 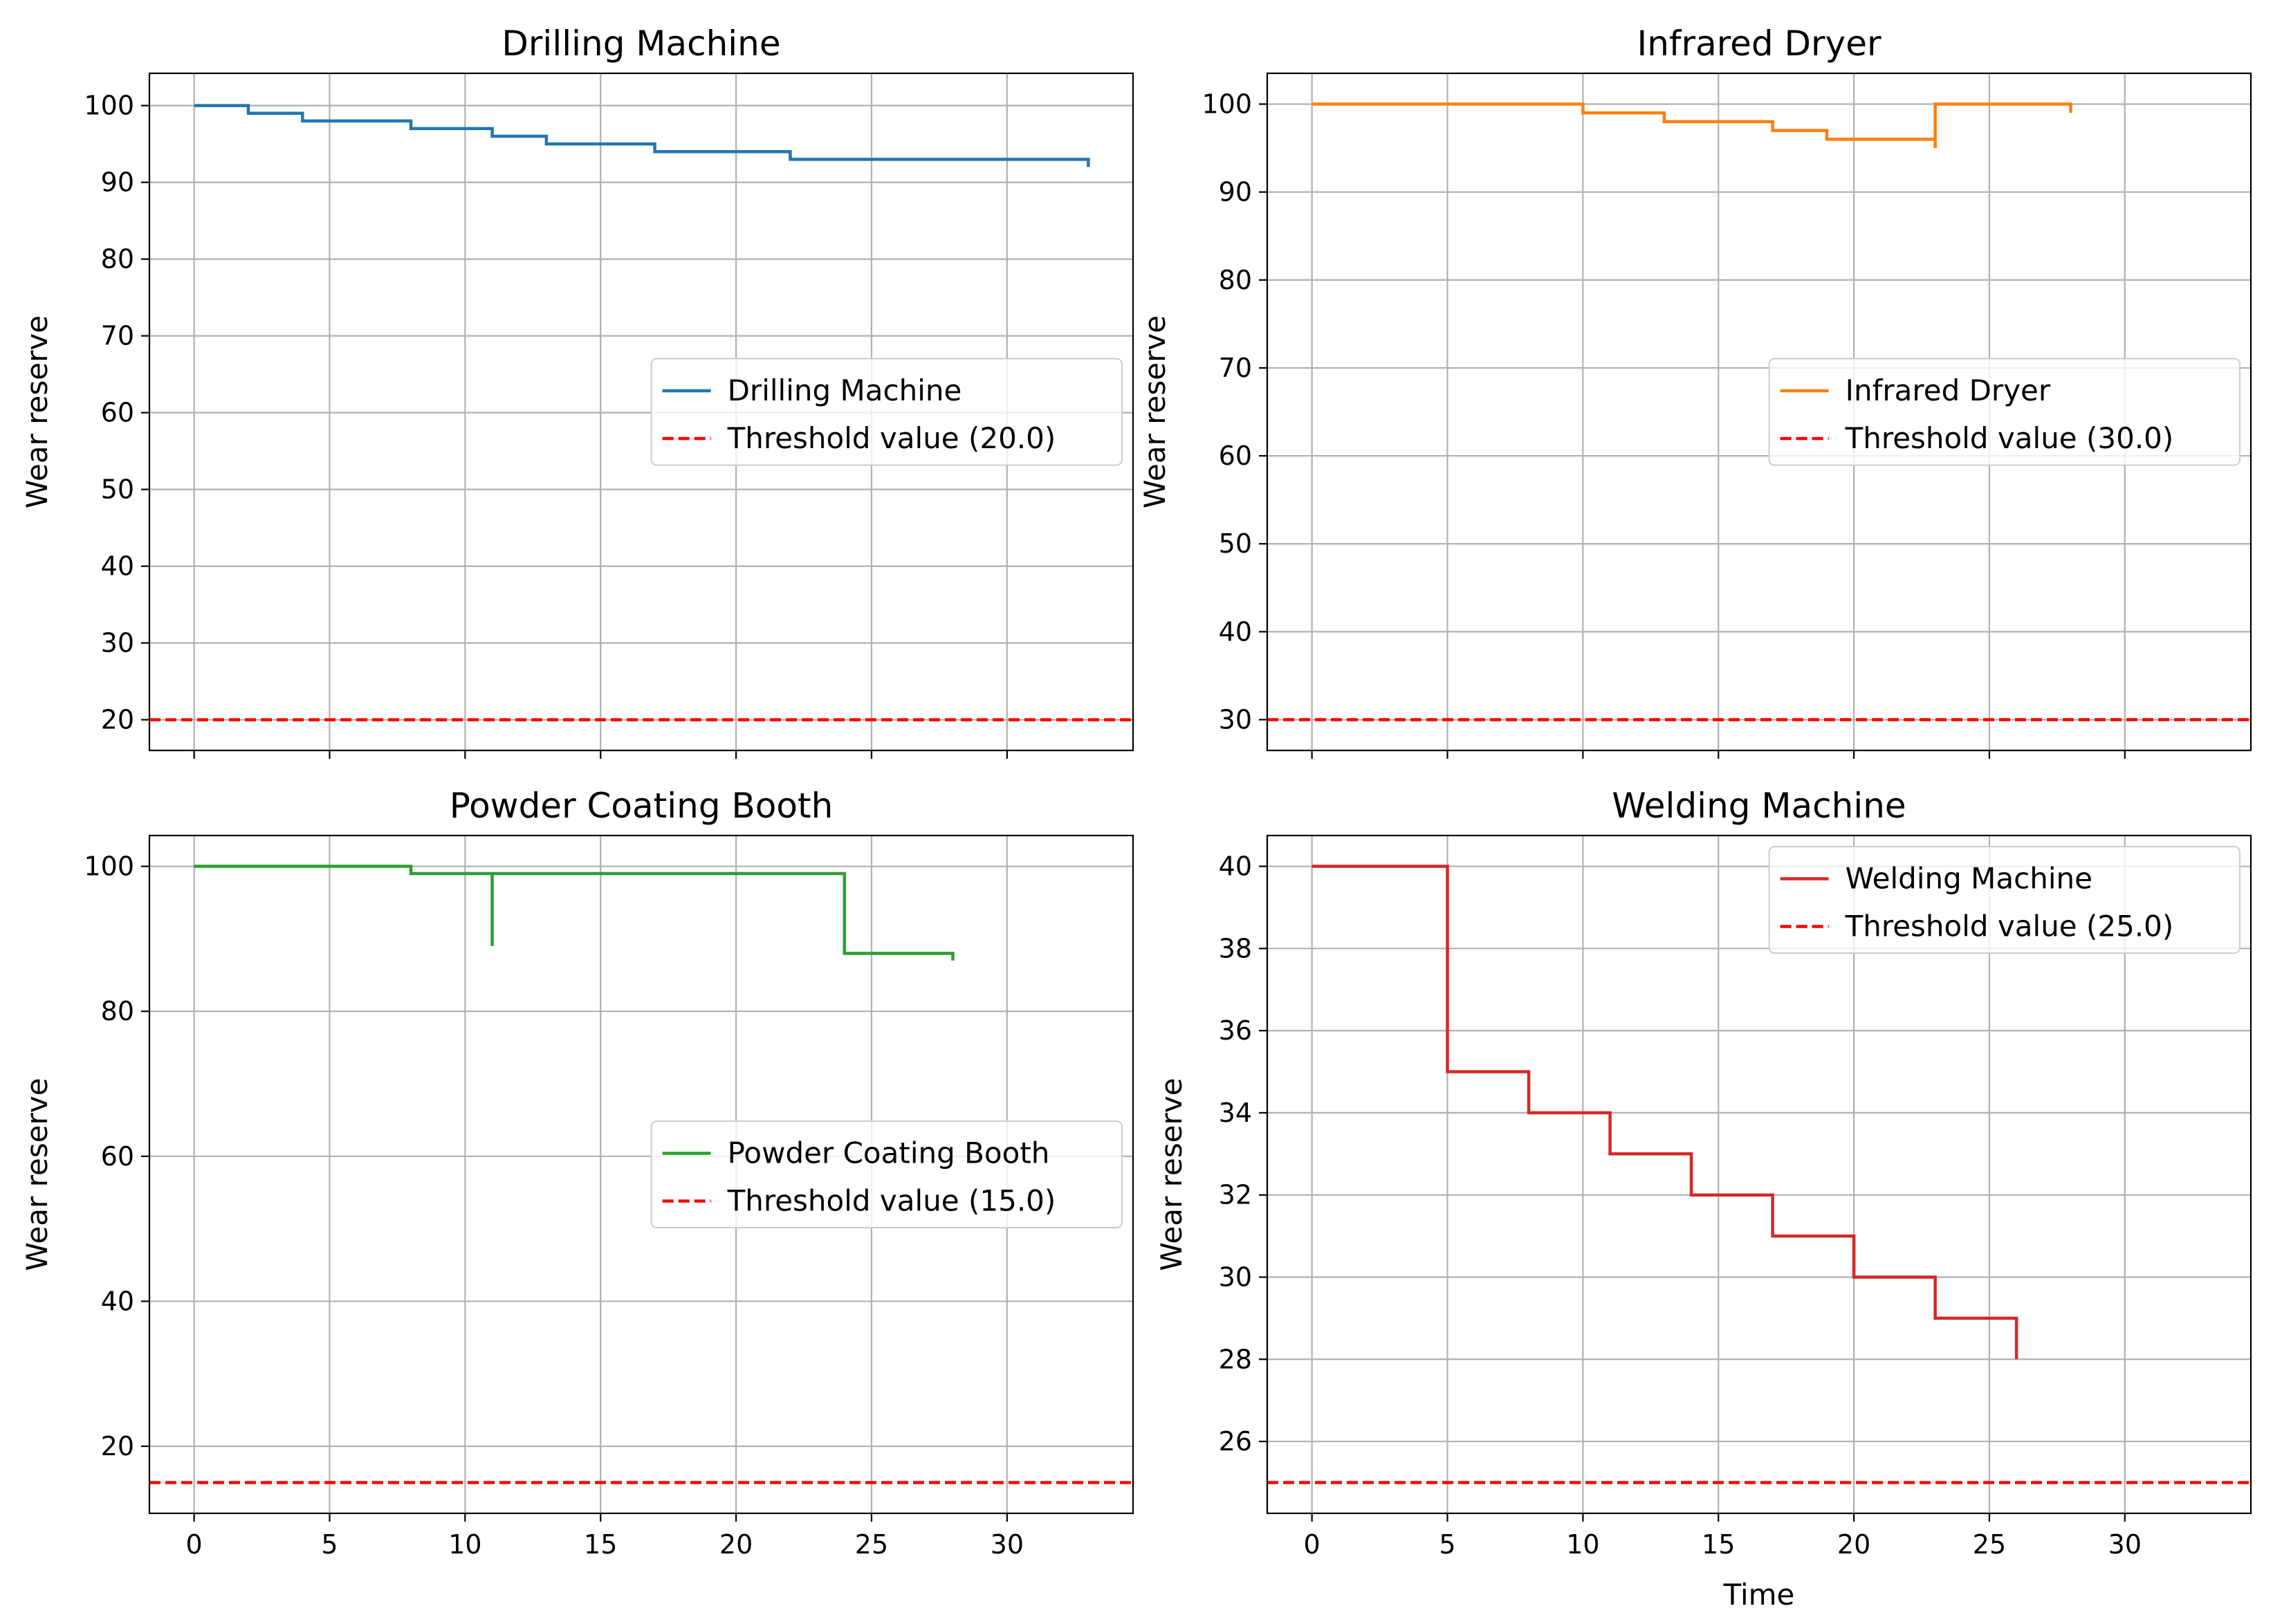 I want to click on y-tick-label: 36, so click(x=1236, y=1030).